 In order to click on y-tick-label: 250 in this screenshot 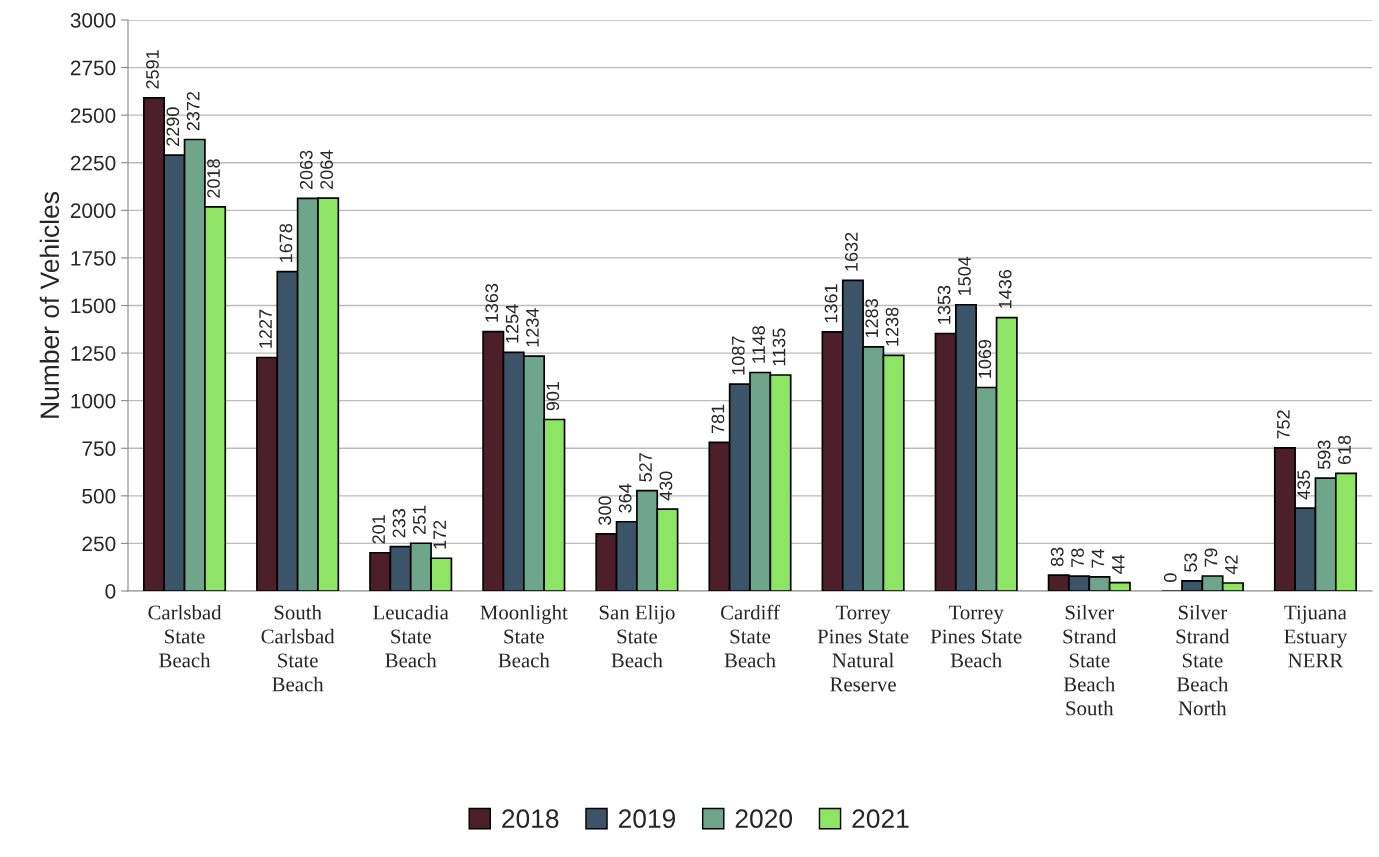, I will do `click(99, 544)`.